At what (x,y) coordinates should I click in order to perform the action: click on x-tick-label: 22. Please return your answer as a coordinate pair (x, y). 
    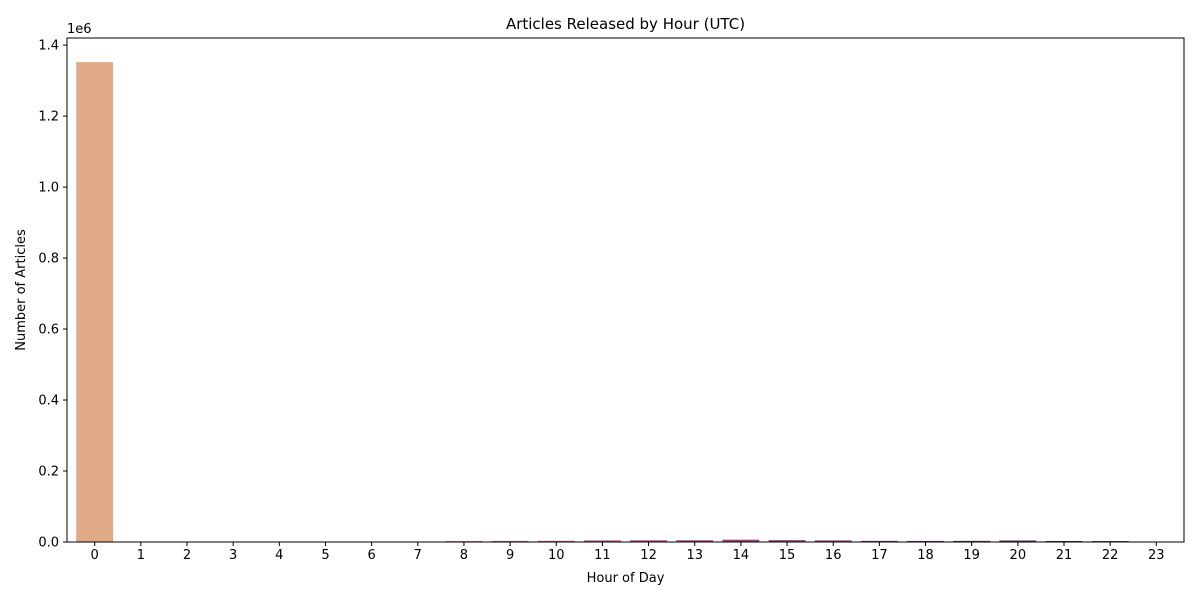
    Looking at the image, I should click on (1110, 555).